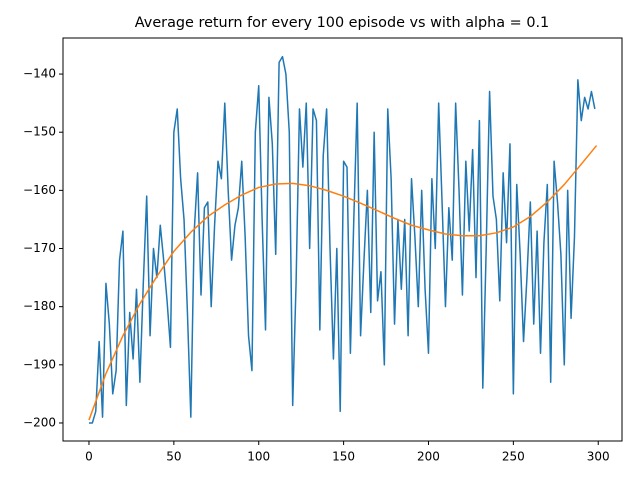 The width and height of the screenshot is (640, 484). I want to click on y-tick-label: −200, so click(39, 422).